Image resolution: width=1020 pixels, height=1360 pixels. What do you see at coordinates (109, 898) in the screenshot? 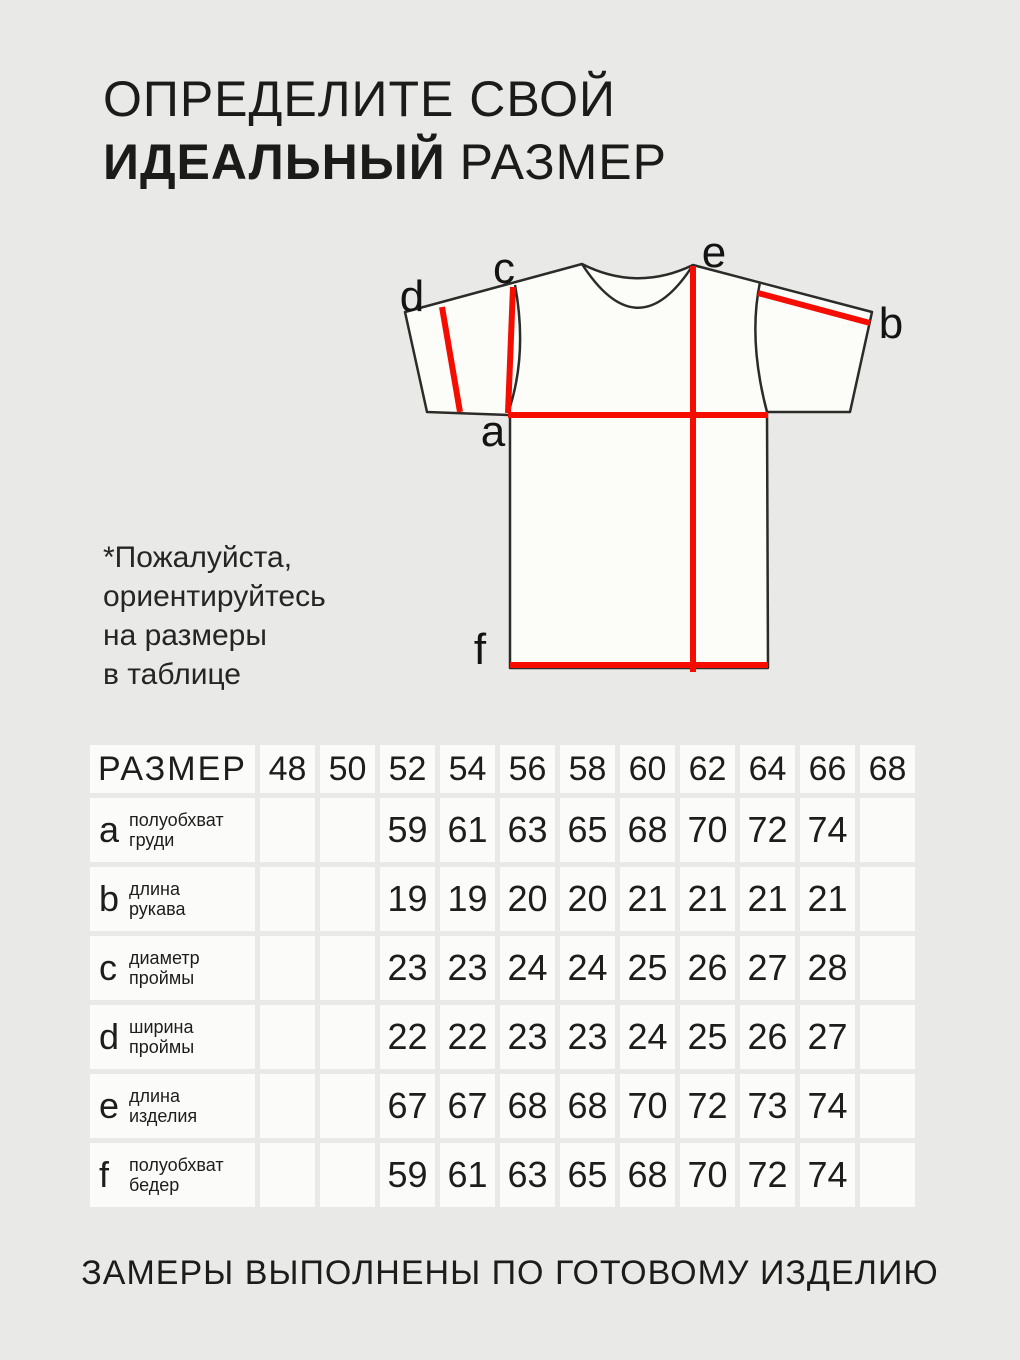
I see `measure-letter: b` at bounding box center [109, 898].